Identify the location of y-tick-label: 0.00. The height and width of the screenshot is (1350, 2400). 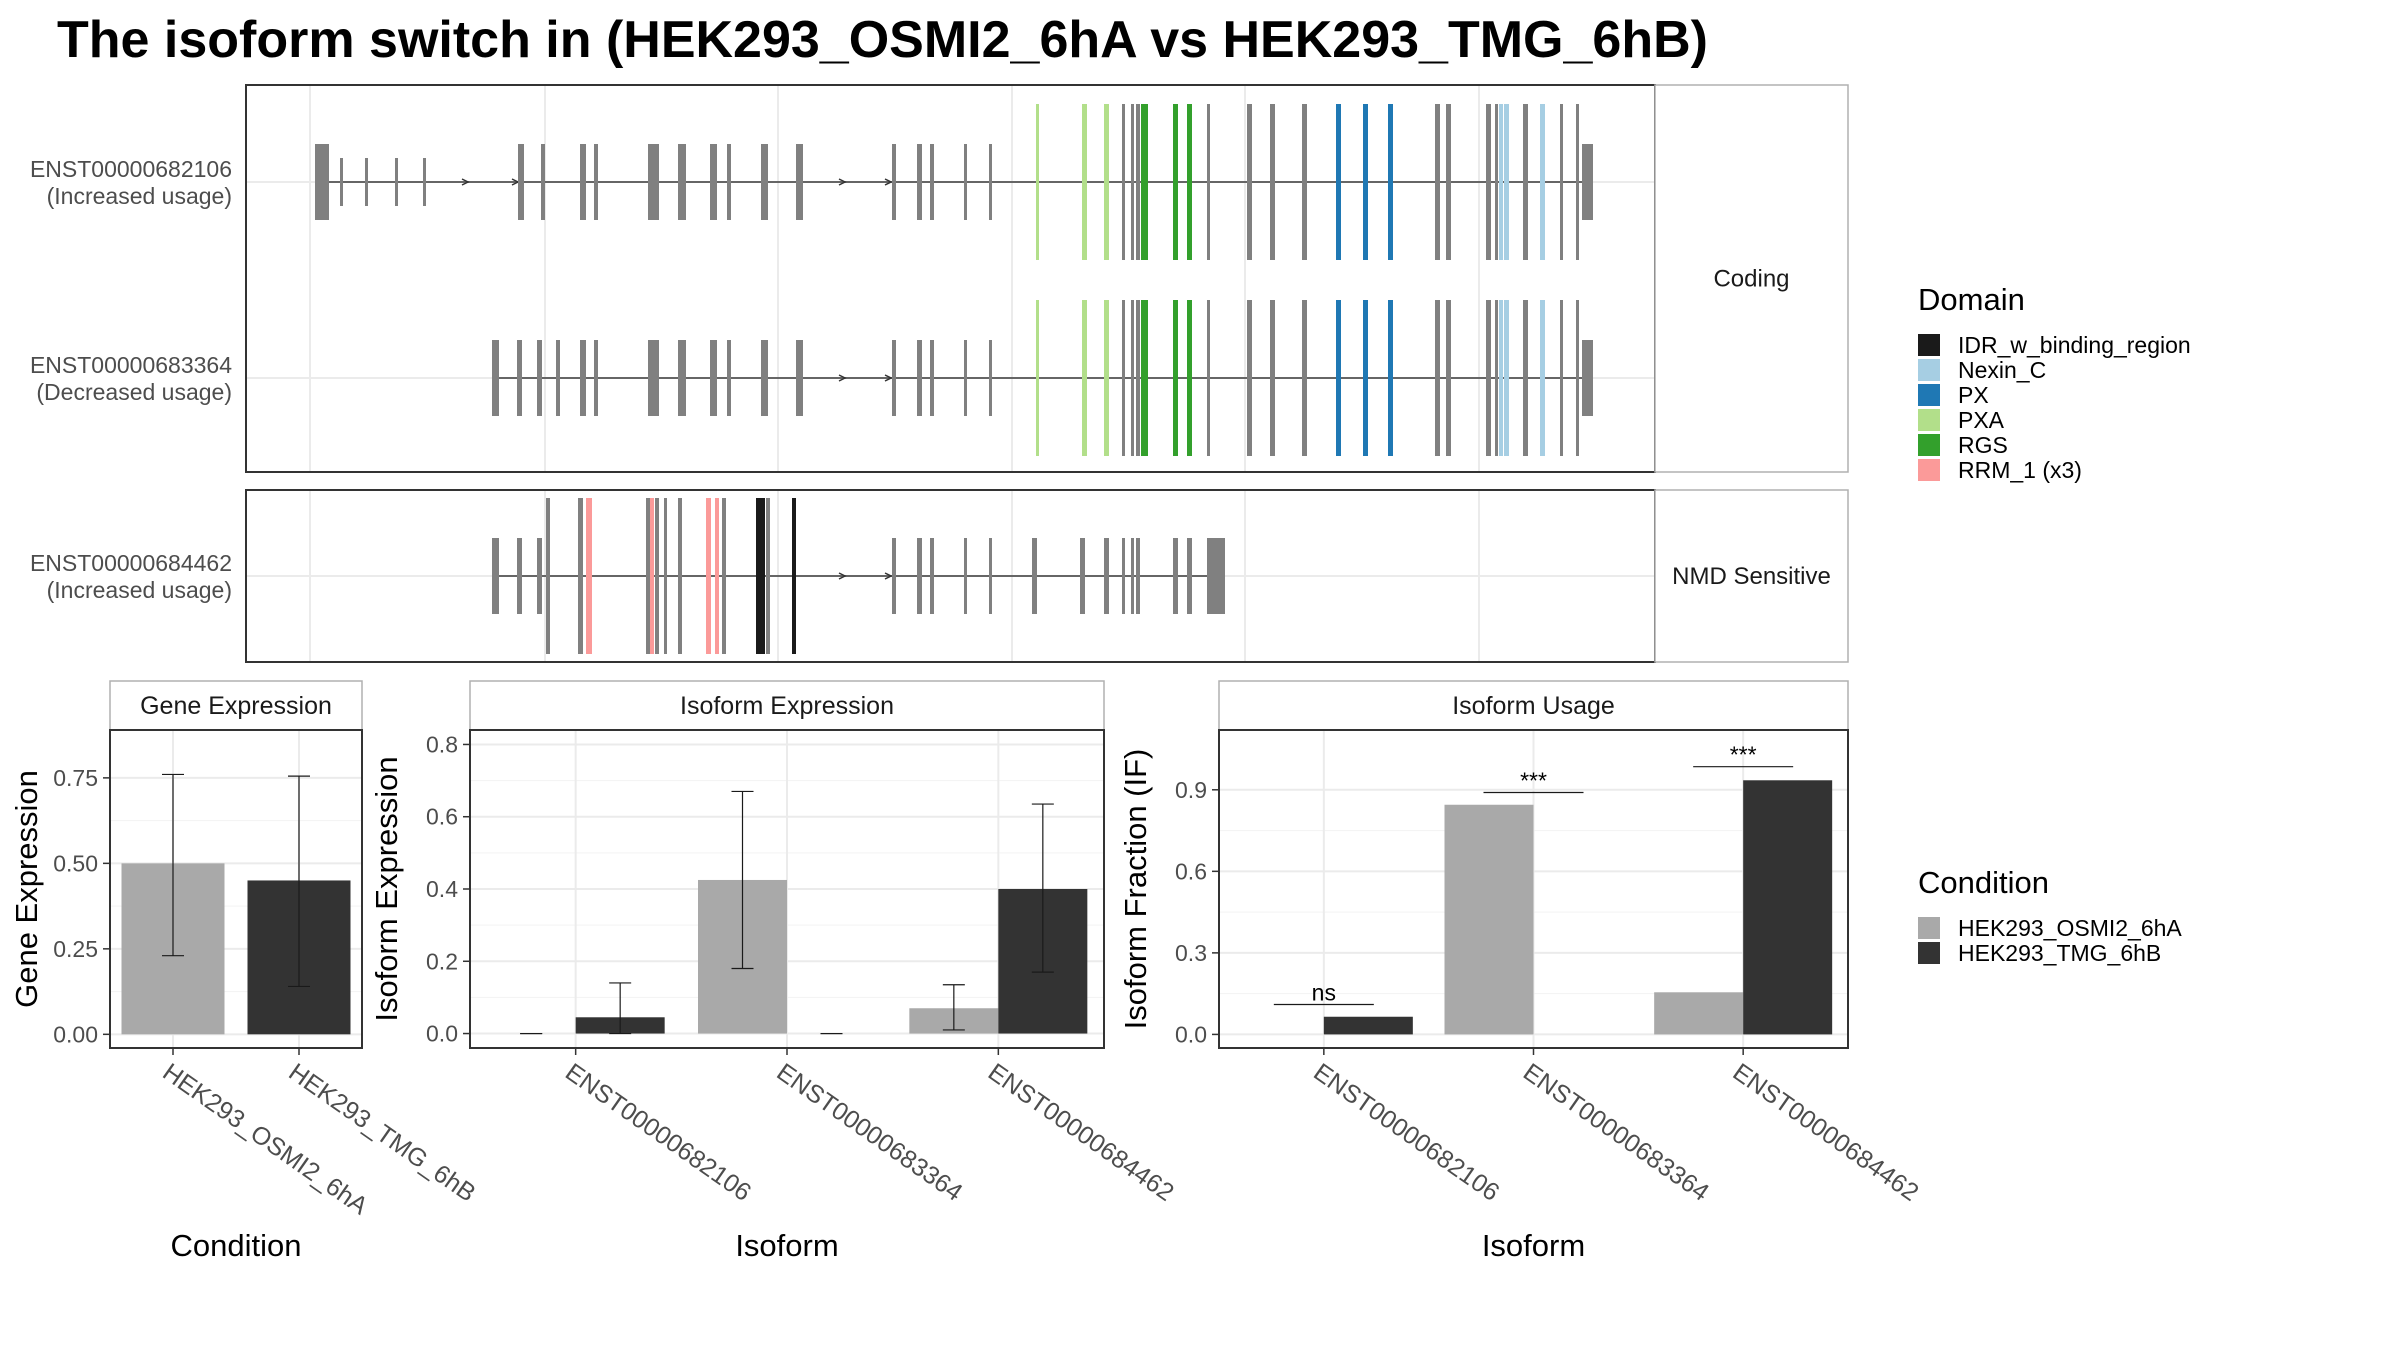
(75, 1034).